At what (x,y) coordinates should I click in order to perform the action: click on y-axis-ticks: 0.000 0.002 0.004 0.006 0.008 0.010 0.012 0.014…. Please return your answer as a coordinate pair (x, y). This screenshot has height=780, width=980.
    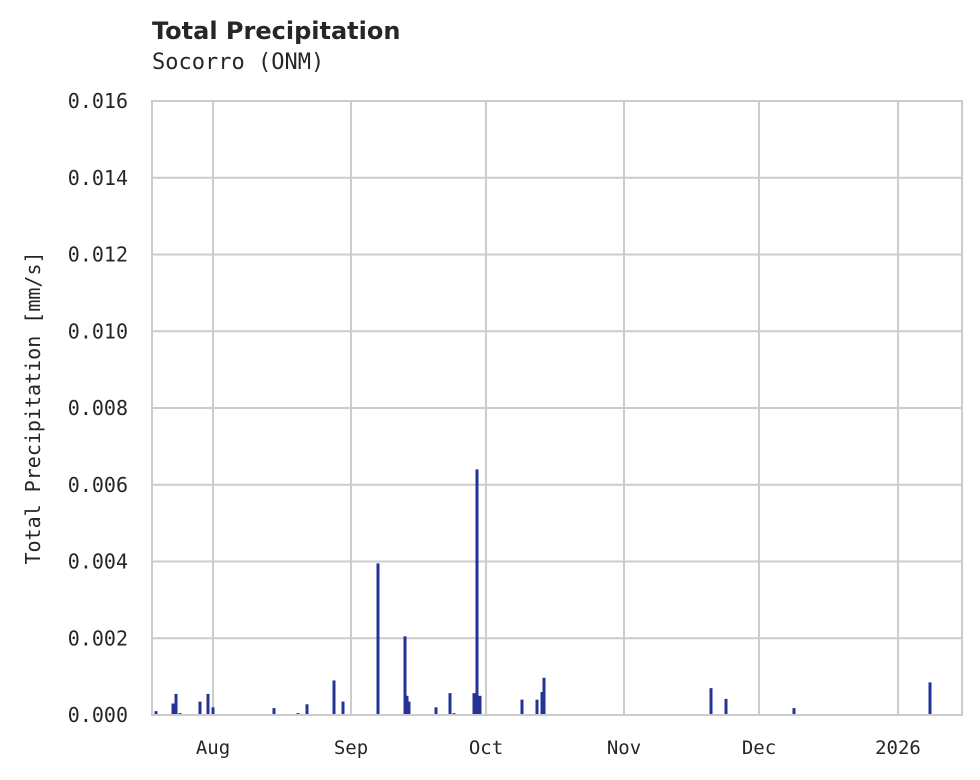
    Looking at the image, I should click on (98, 408).